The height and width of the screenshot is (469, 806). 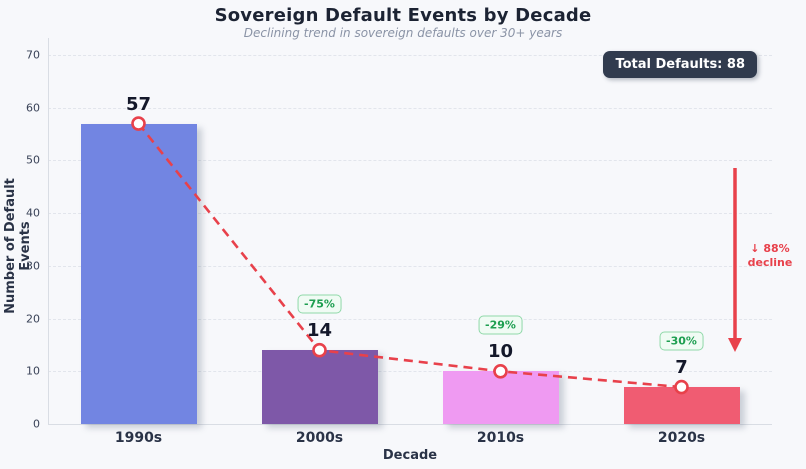 What do you see at coordinates (33, 319) in the screenshot?
I see `y-tick-20: 20` at bounding box center [33, 319].